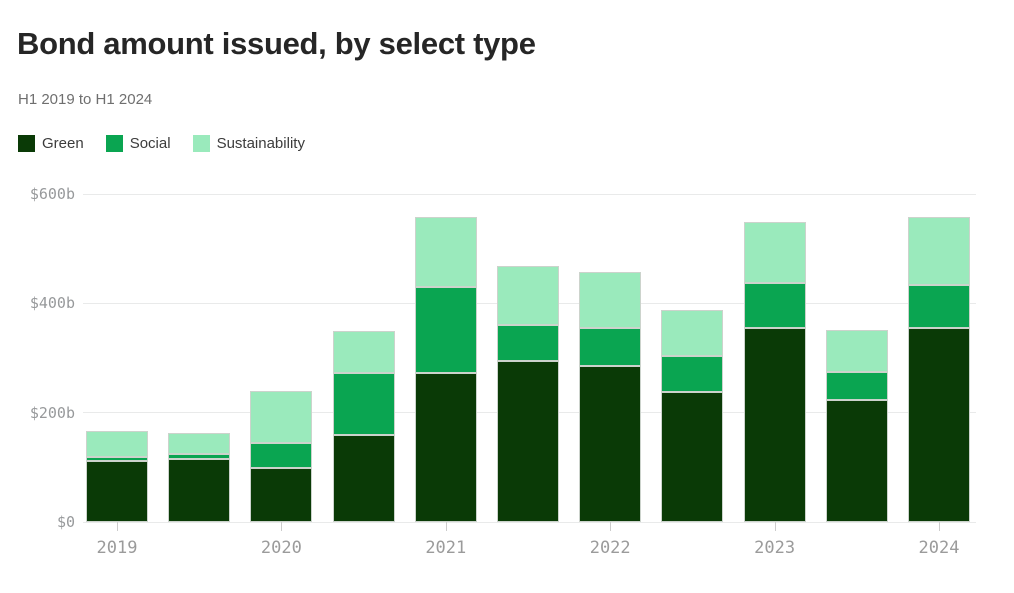  I want to click on legend-item-green: Green, so click(51, 143).